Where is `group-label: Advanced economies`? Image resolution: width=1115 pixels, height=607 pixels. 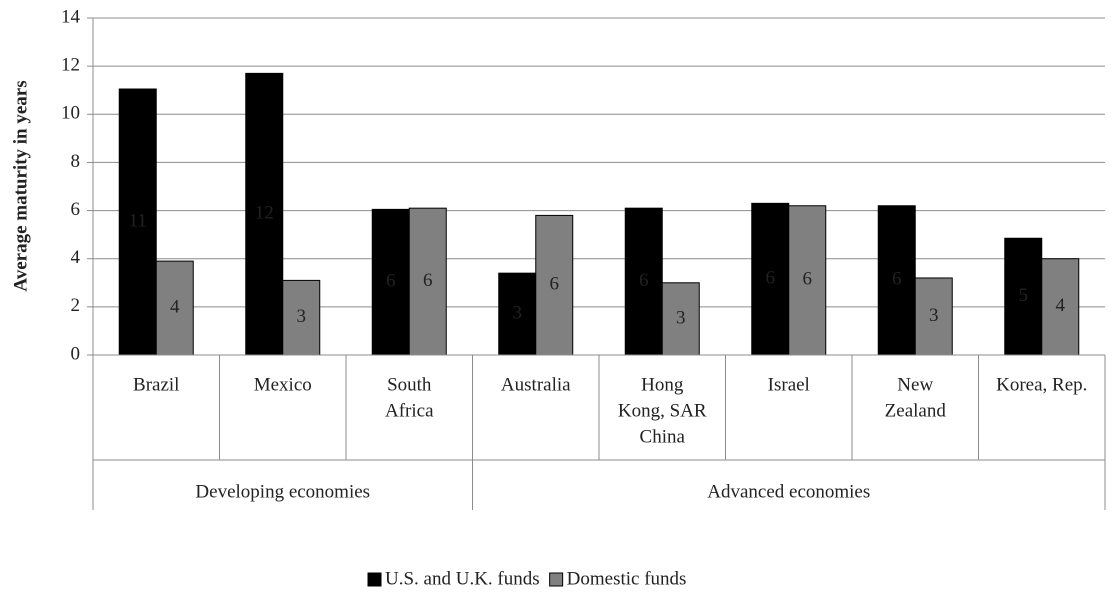
group-label: Advanced economies is located at coordinates (788, 491).